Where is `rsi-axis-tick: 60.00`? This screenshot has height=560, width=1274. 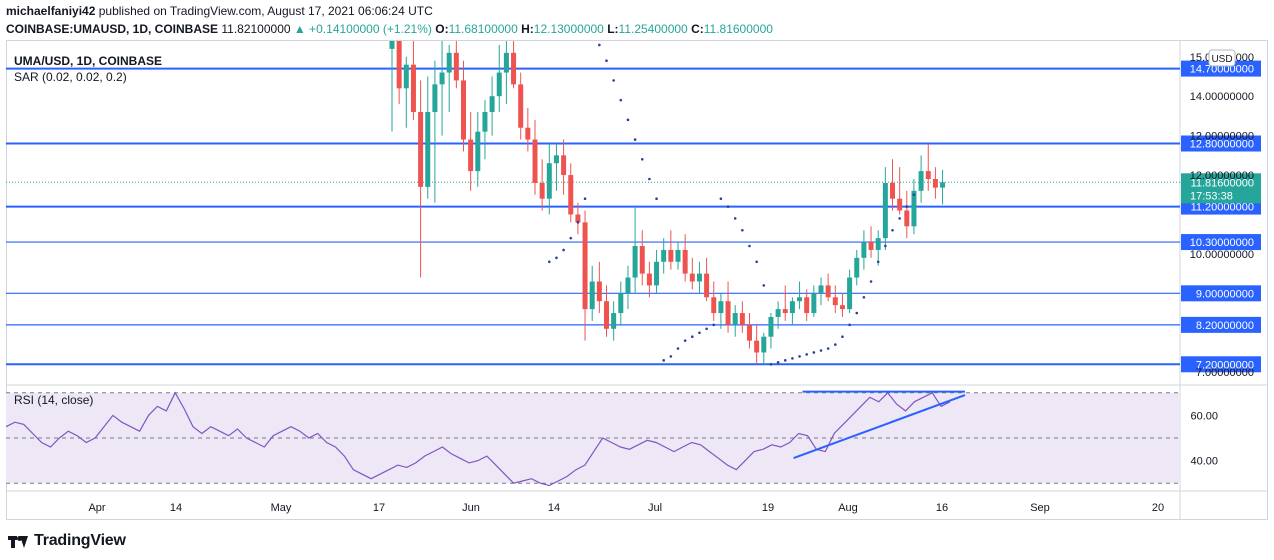
rsi-axis-tick: 60.00 is located at coordinates (1204, 416).